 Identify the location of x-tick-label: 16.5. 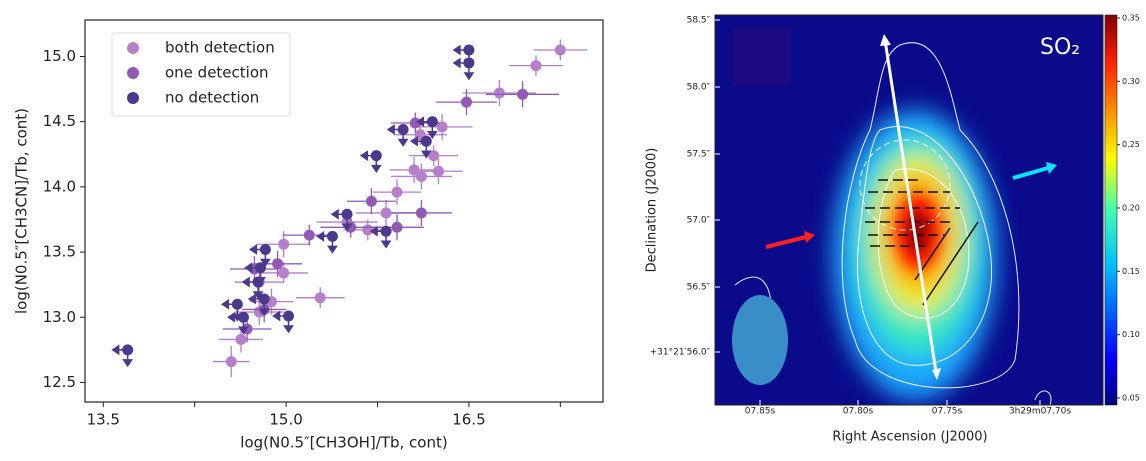
(468, 420).